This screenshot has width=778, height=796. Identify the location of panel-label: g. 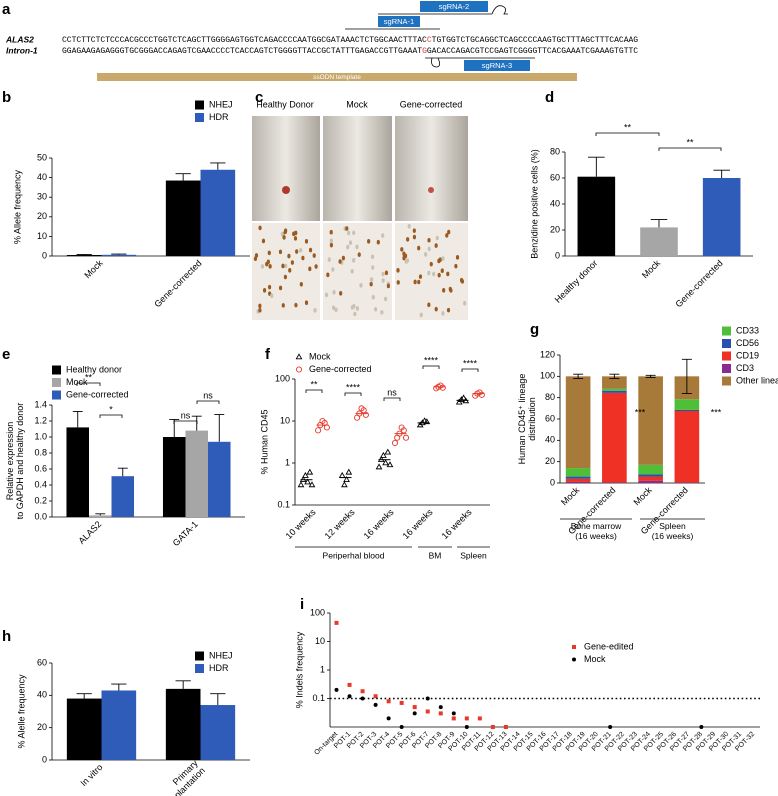
(534, 329).